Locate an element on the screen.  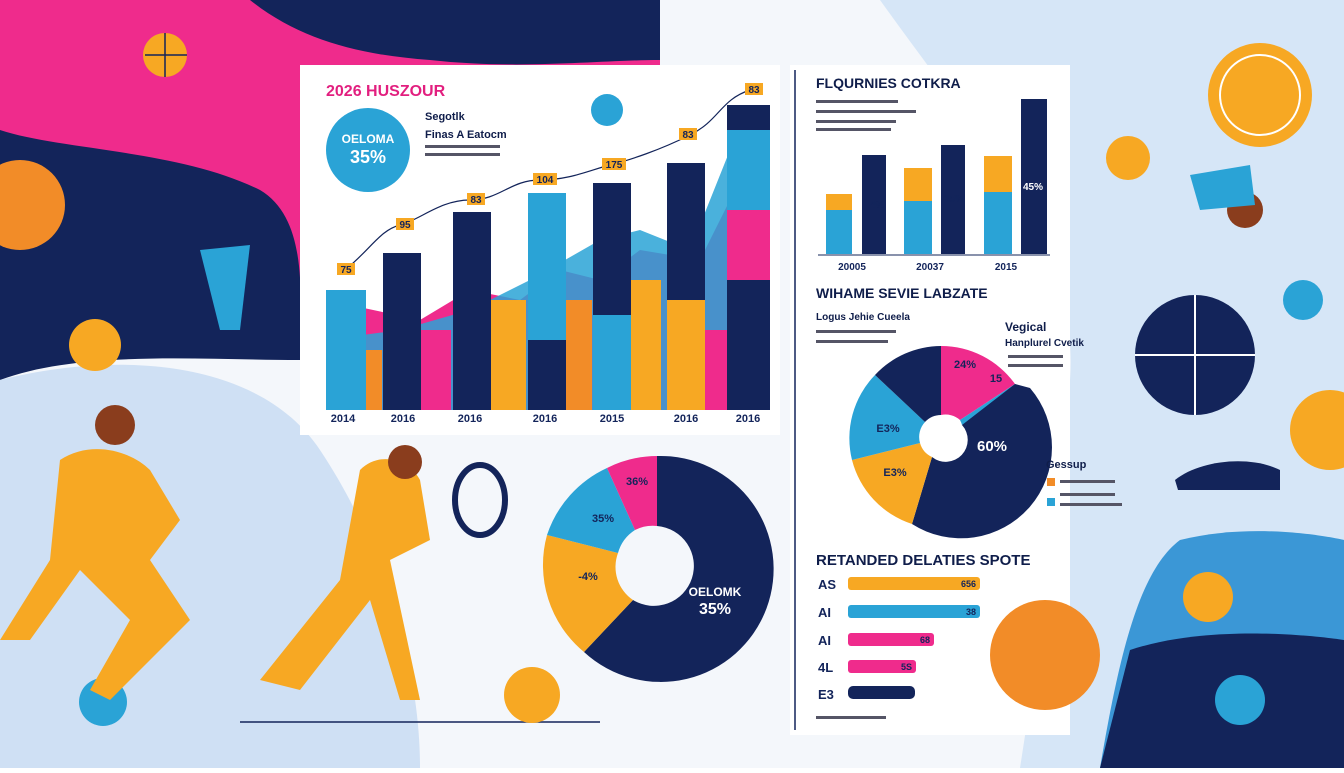
group: 24% 15 E3% E3% 60% is located at coordinates (941, 419).